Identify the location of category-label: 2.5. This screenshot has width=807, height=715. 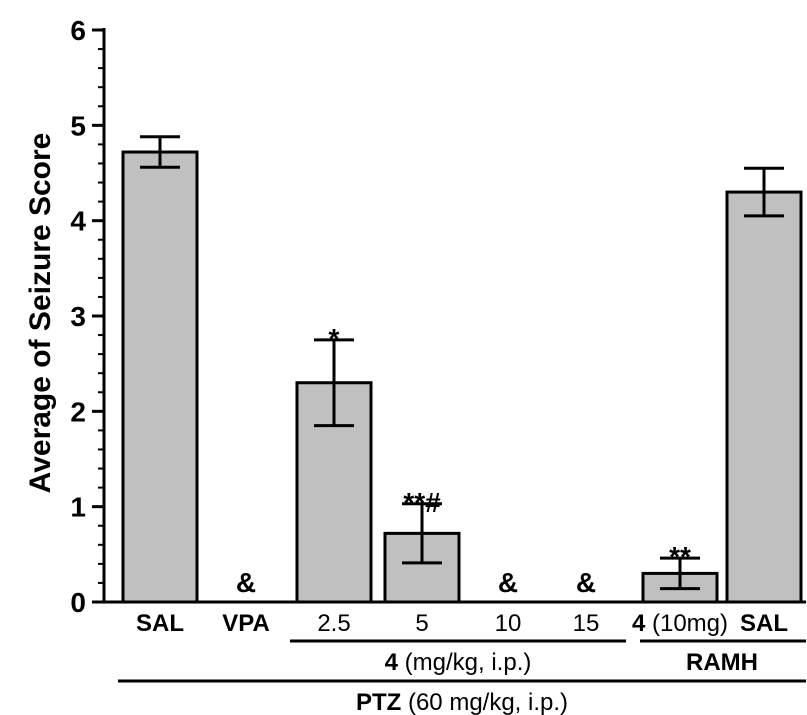
(333, 623).